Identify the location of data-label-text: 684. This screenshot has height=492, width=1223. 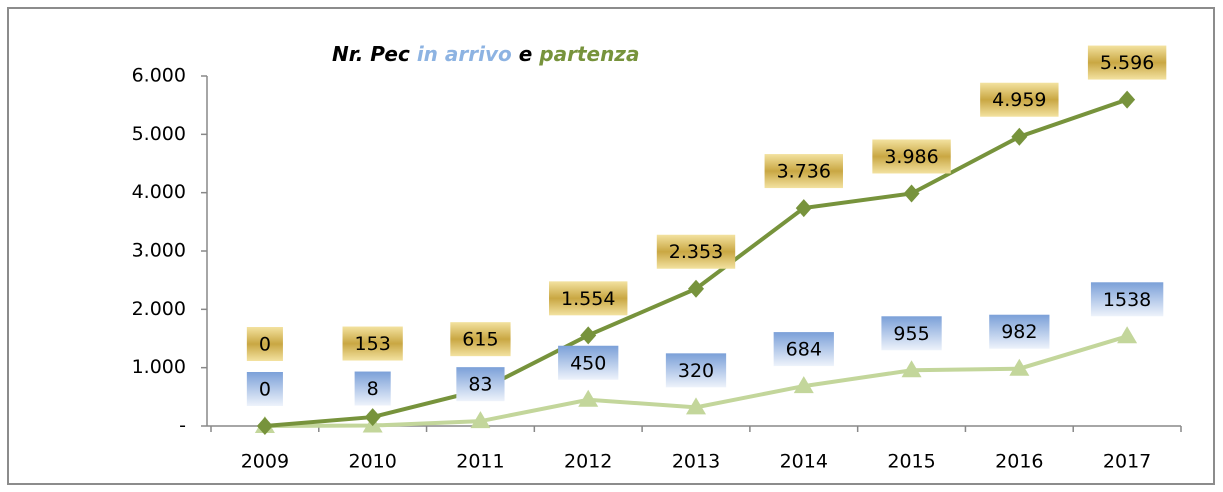
(804, 350).